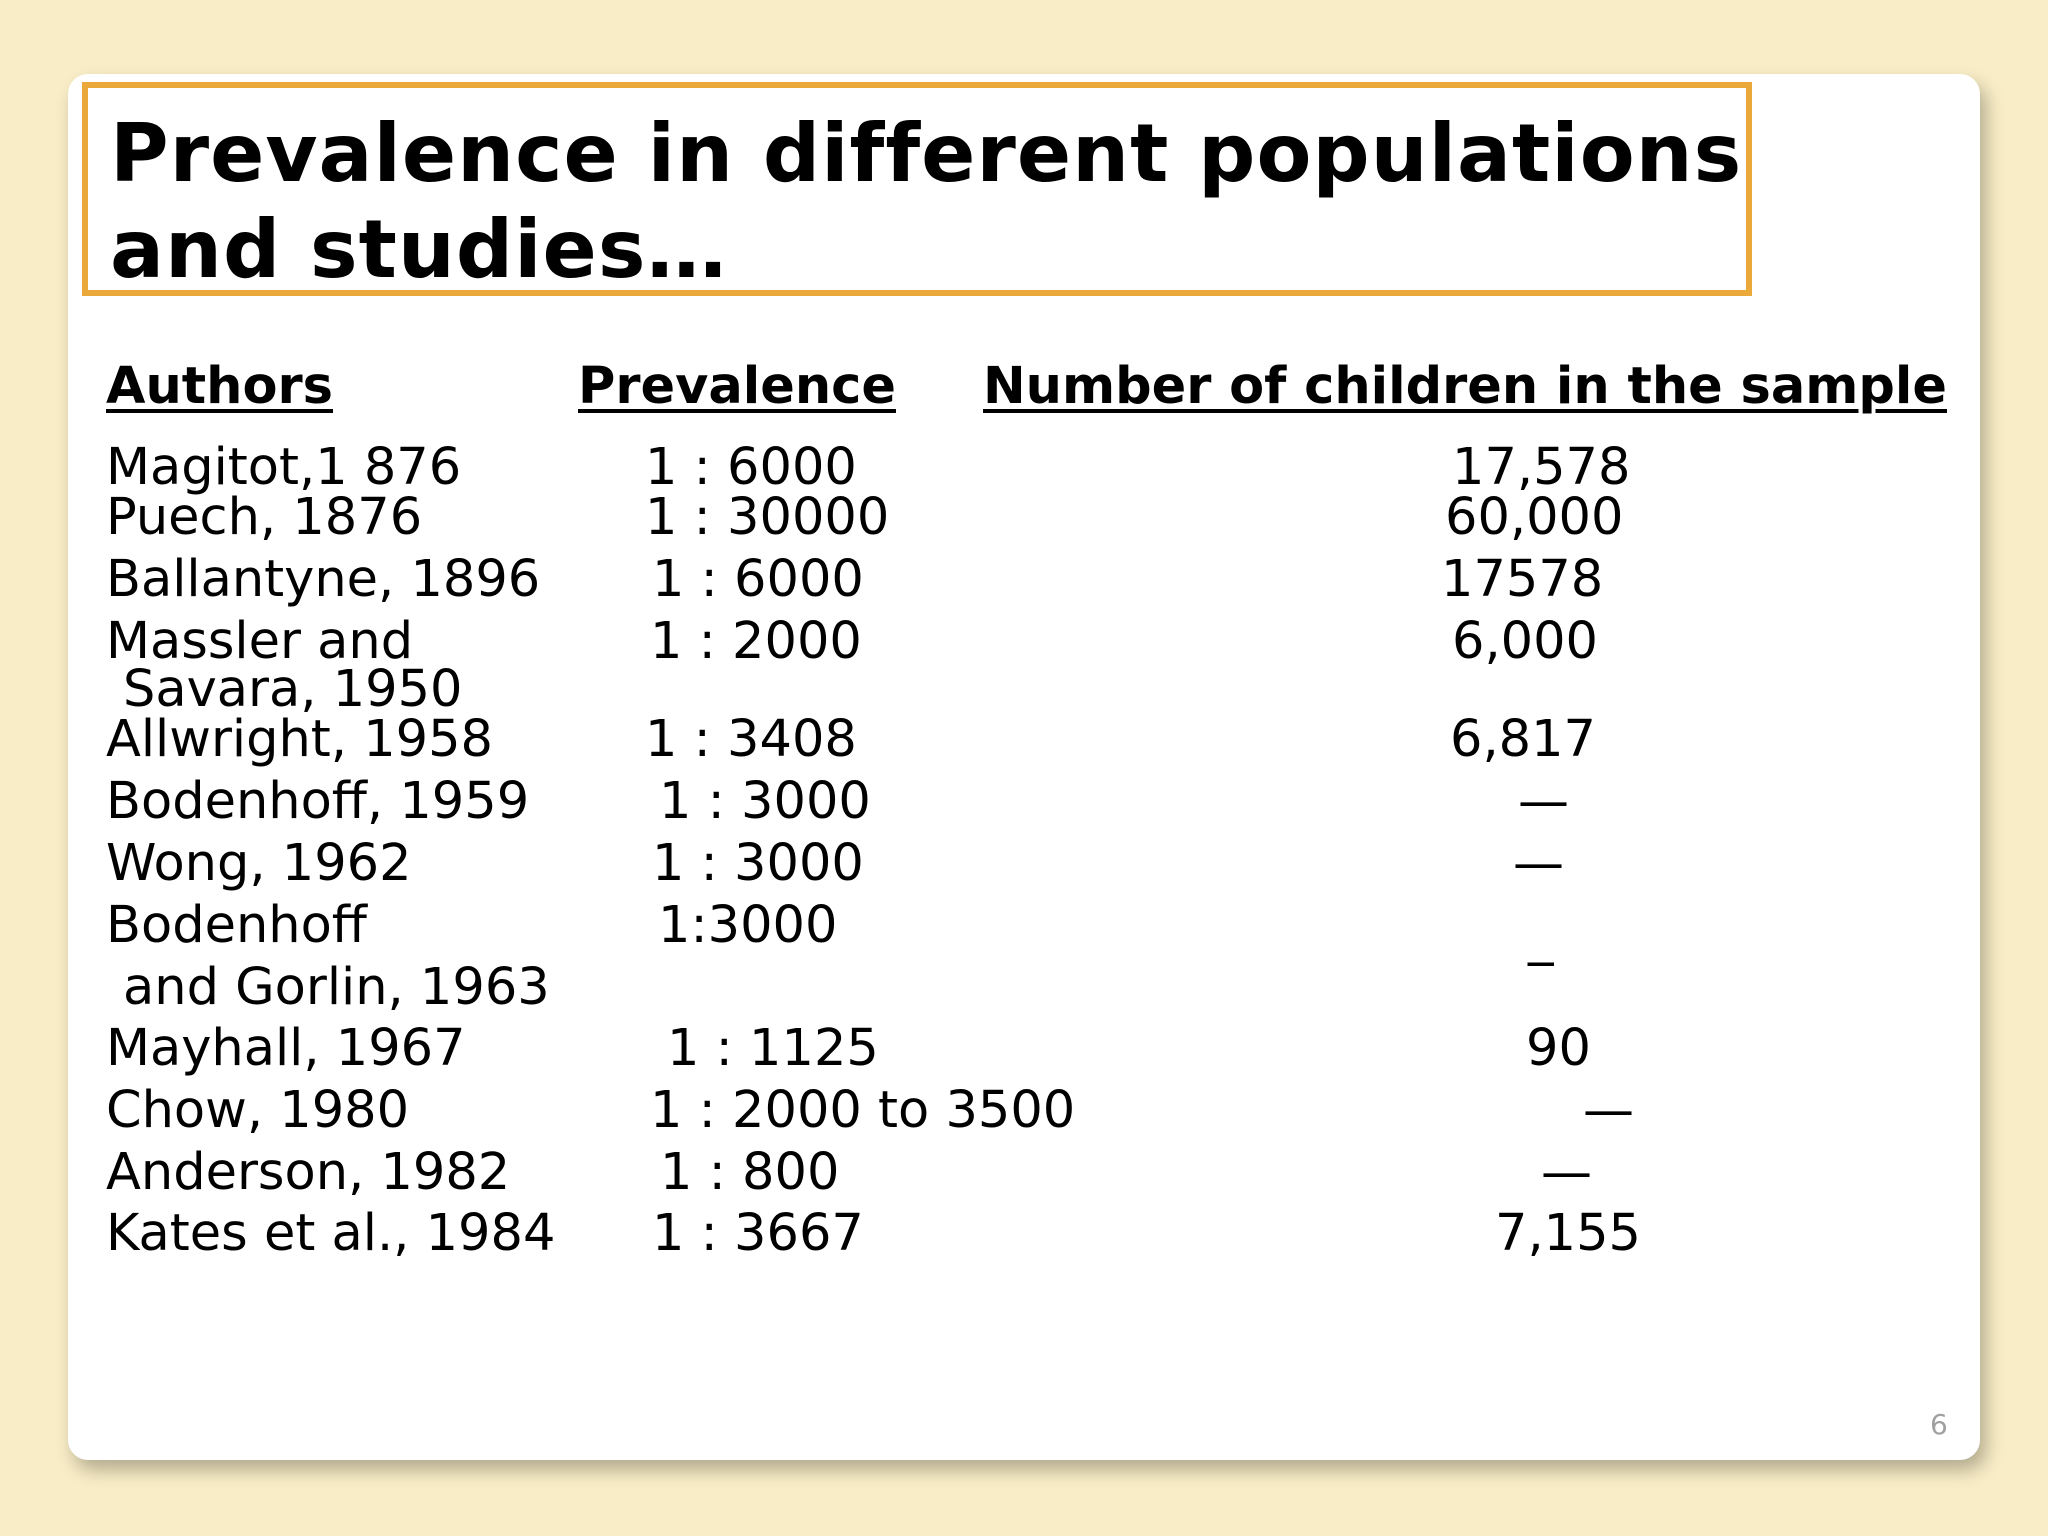  I want to click on author-cell: Magitot,1 876, so click(284, 467).